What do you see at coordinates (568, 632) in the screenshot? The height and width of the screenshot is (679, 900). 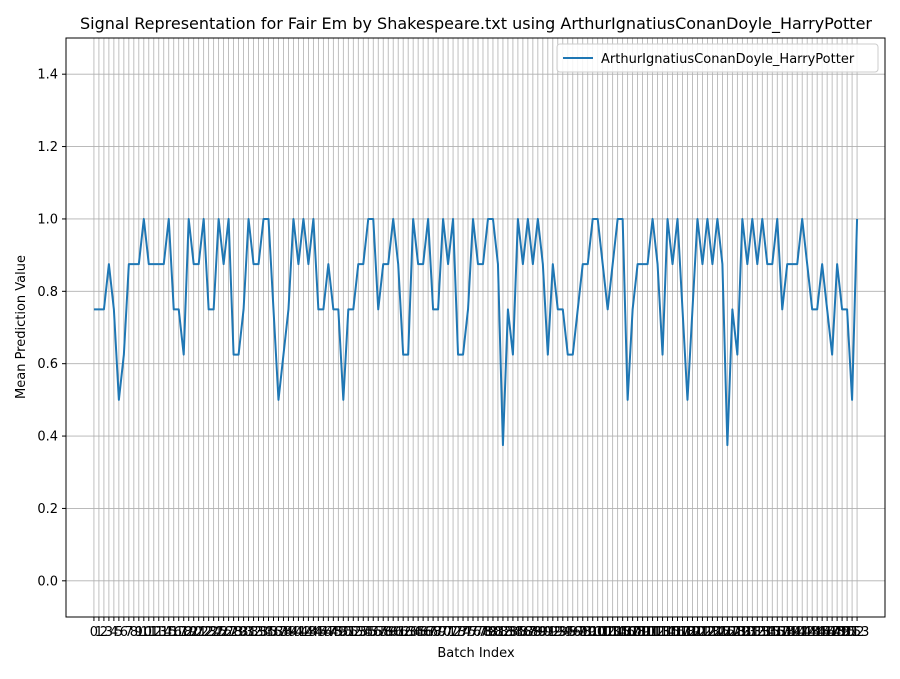 I see `x-tick-label: 95` at bounding box center [568, 632].